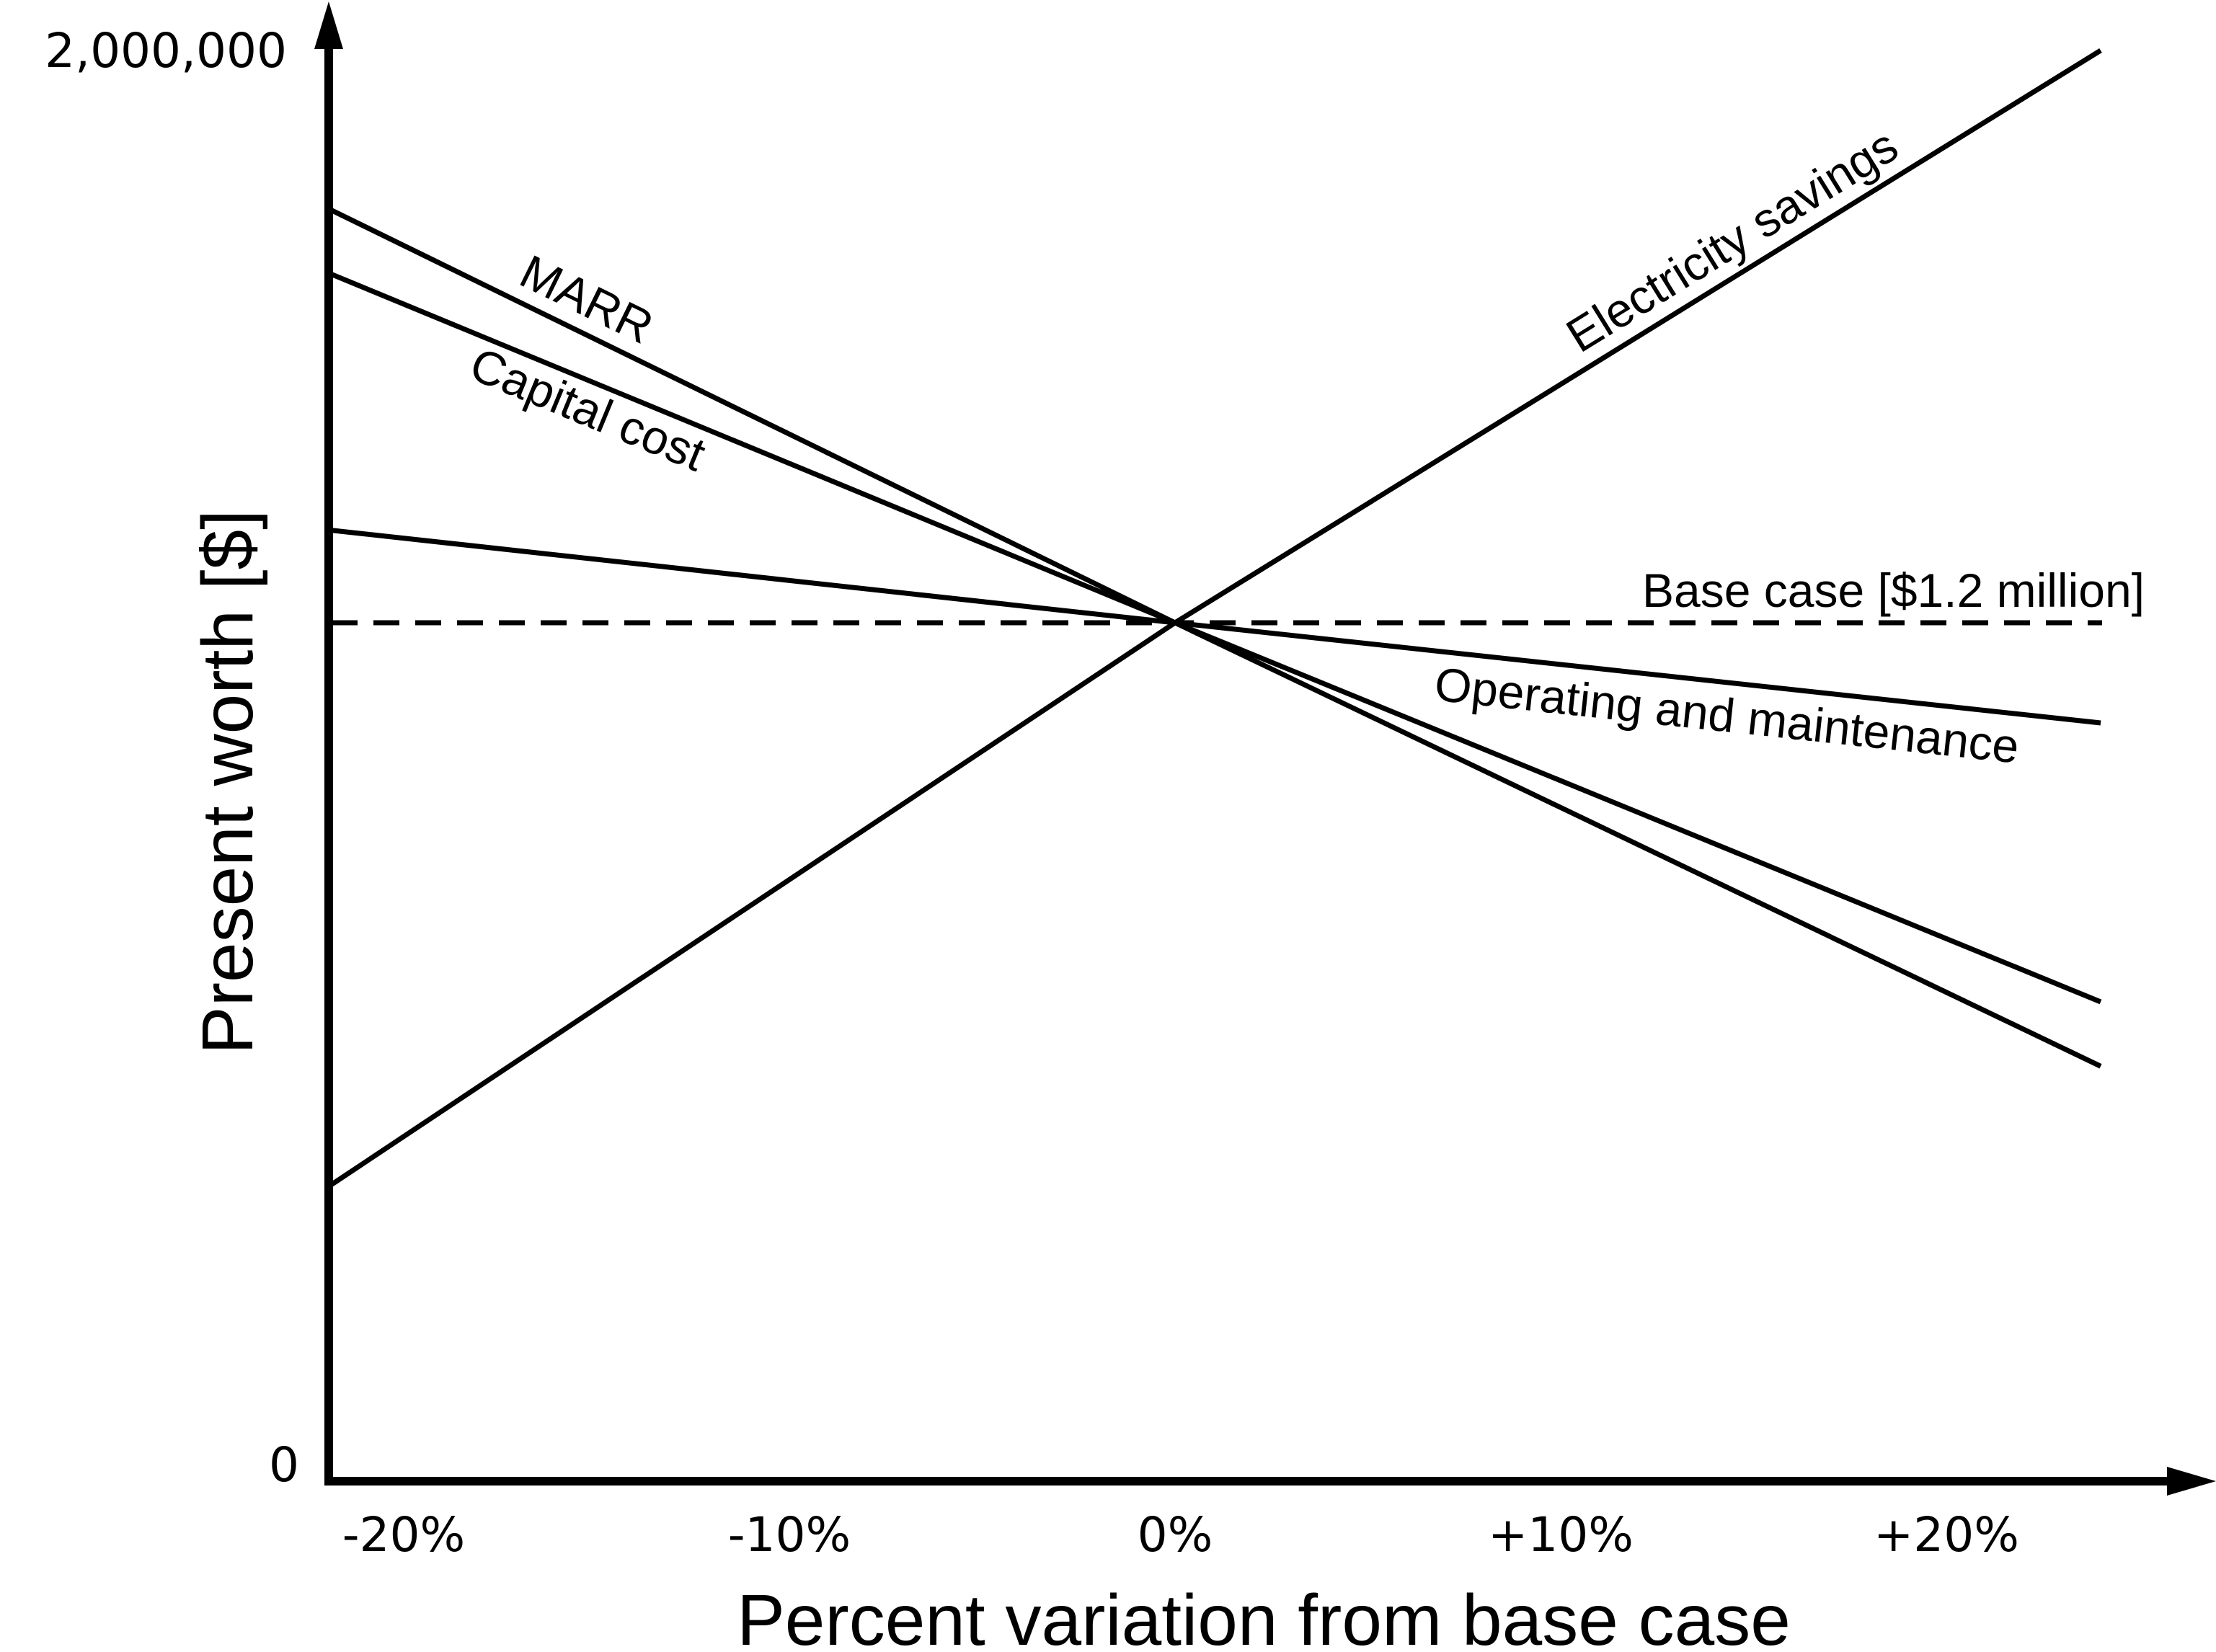  Describe the element at coordinates (789, 1535) in the screenshot. I see `x-tick-label: -10%` at that location.